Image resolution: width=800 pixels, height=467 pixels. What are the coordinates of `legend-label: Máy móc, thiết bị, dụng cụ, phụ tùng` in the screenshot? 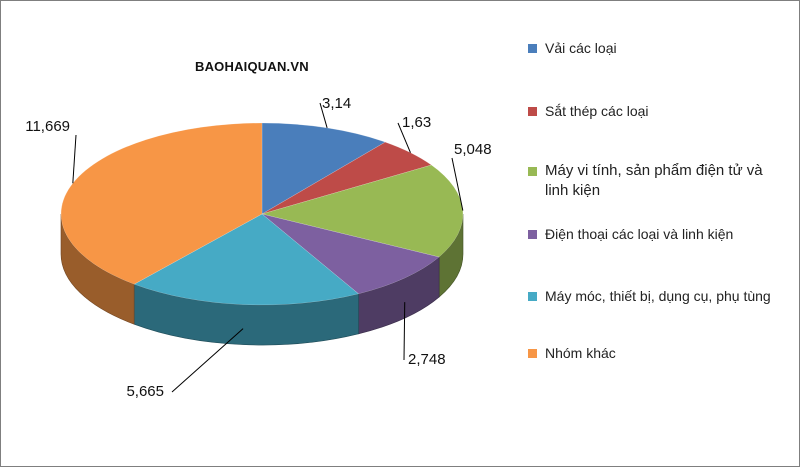 It's located at (658, 296).